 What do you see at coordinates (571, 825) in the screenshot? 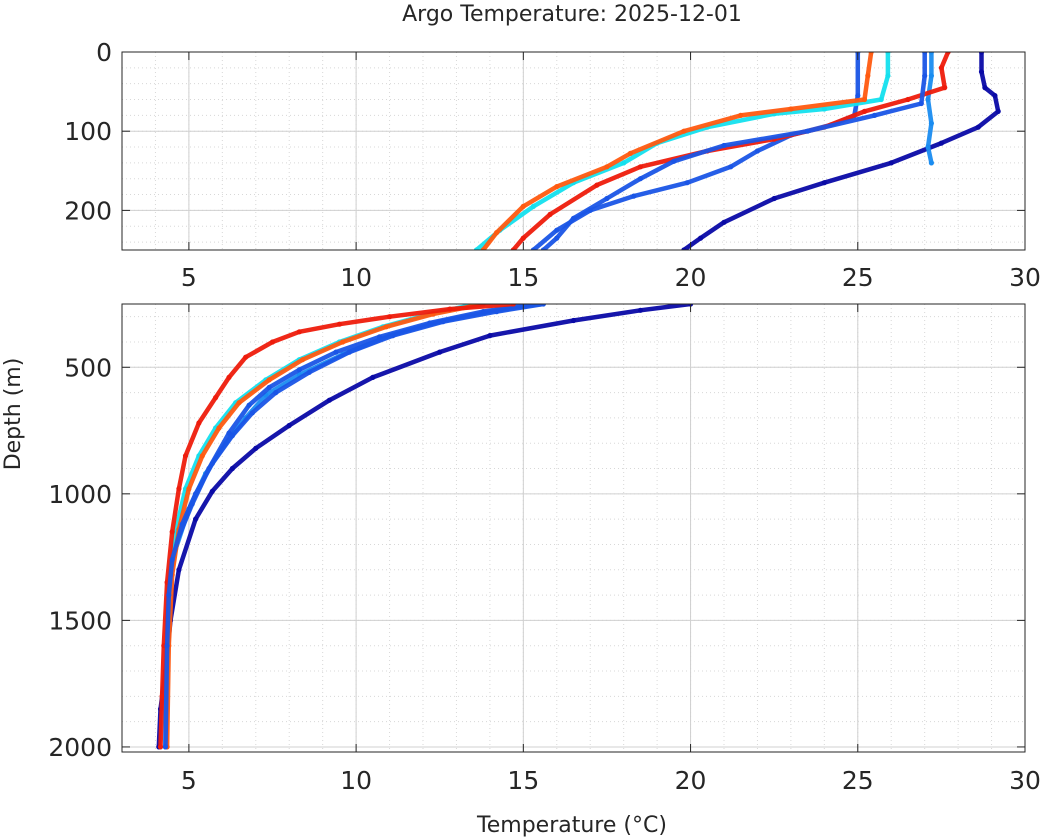
I see `x-axis-label: Temperature (°C)` at bounding box center [571, 825].